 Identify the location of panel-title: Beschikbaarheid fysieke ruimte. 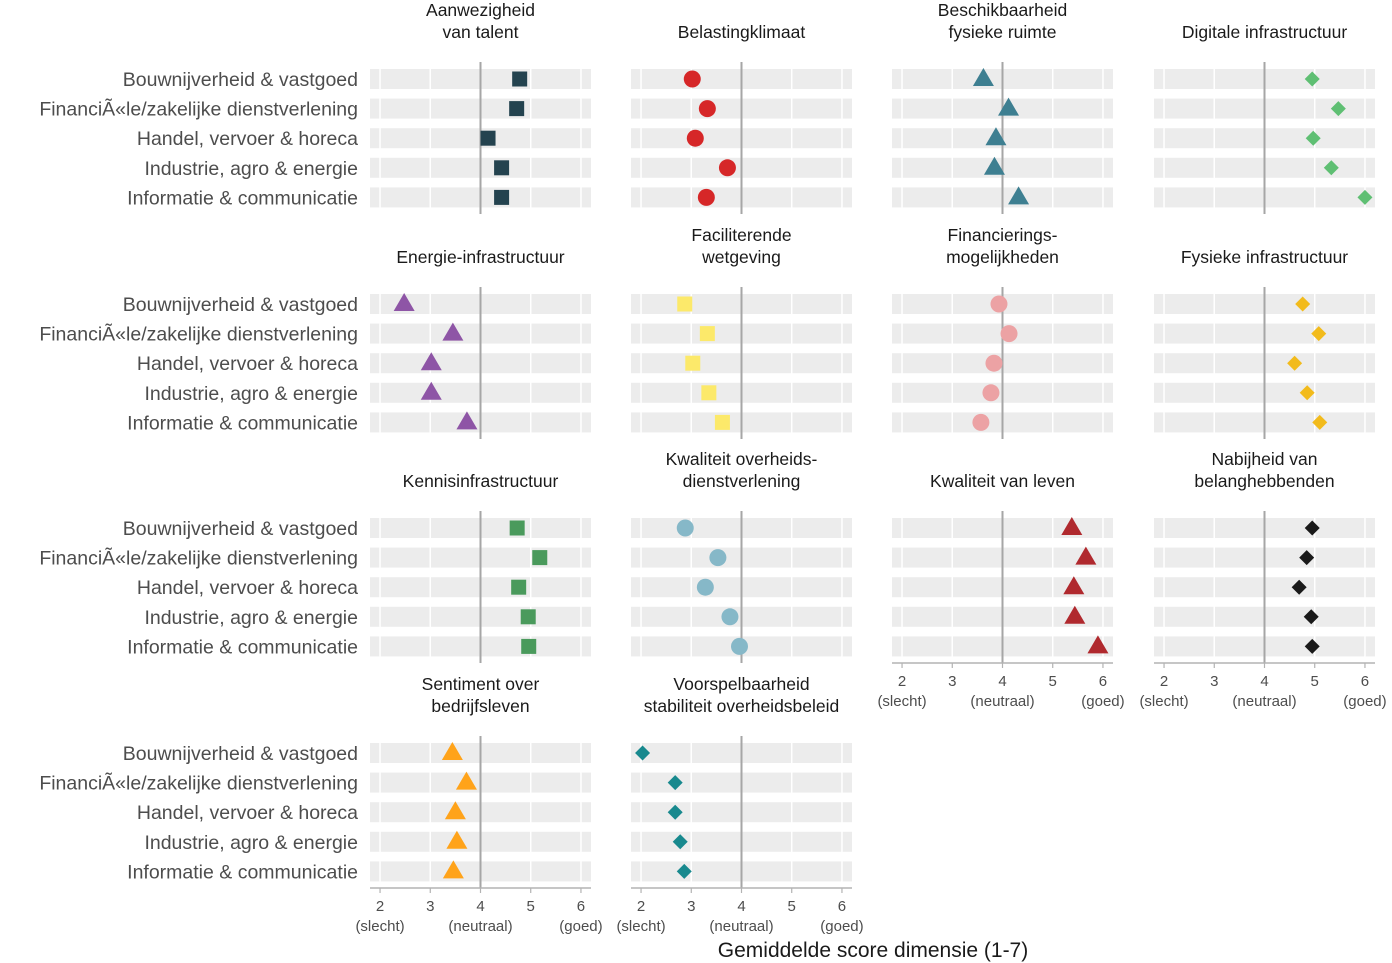
(1002, 21).